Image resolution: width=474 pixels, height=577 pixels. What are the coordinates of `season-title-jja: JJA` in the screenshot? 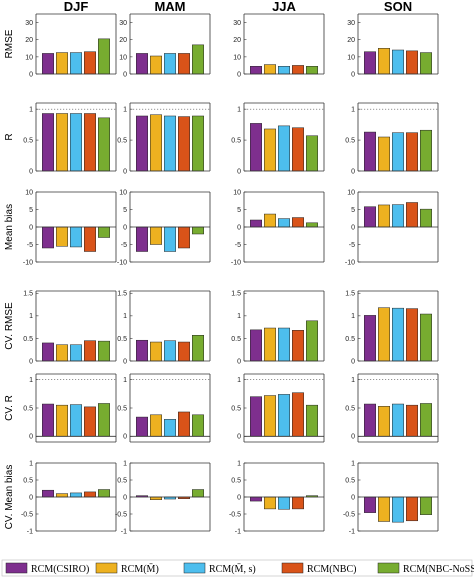 It's located at (284, 7).